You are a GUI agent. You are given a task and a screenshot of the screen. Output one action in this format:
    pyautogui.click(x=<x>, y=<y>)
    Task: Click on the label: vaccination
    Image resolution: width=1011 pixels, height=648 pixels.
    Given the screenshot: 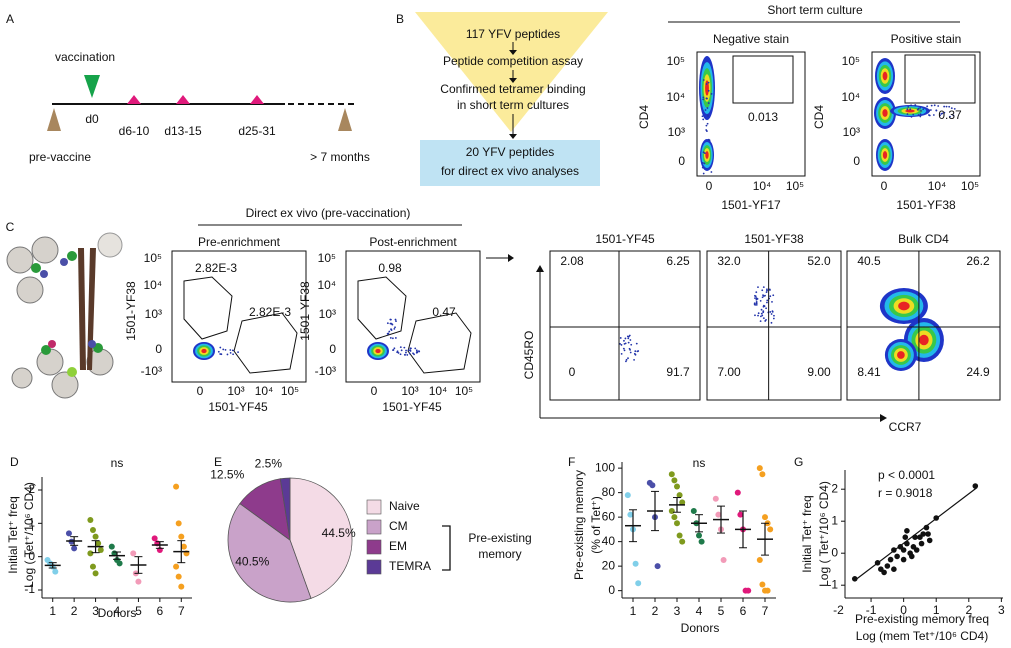 What is the action you would take?
    pyautogui.click(x=85, y=57)
    